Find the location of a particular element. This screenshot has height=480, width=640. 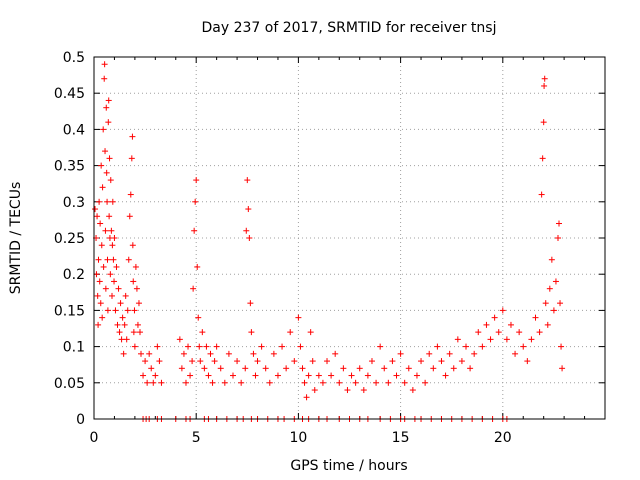

y-tick-label: 0.2 is located at coordinates (74, 275).